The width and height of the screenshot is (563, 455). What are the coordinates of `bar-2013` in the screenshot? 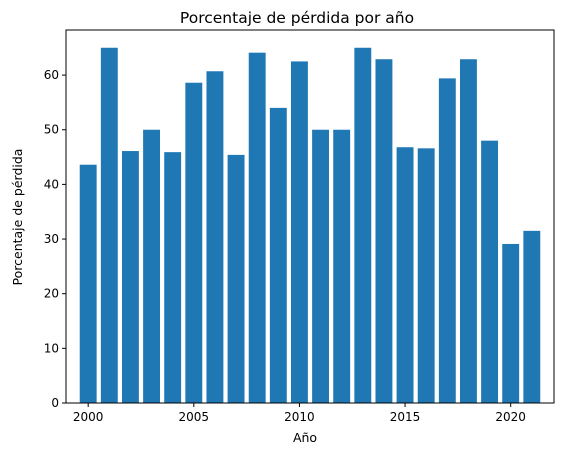 It's located at (363, 225).